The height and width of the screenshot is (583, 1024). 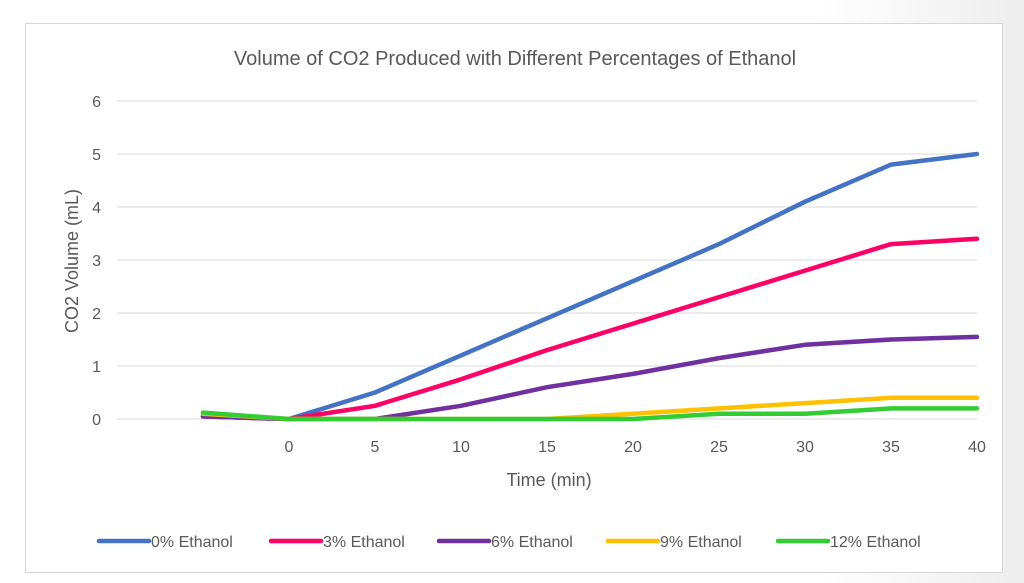 I want to click on legend-label-3: 9% Ethanol, so click(x=701, y=542).